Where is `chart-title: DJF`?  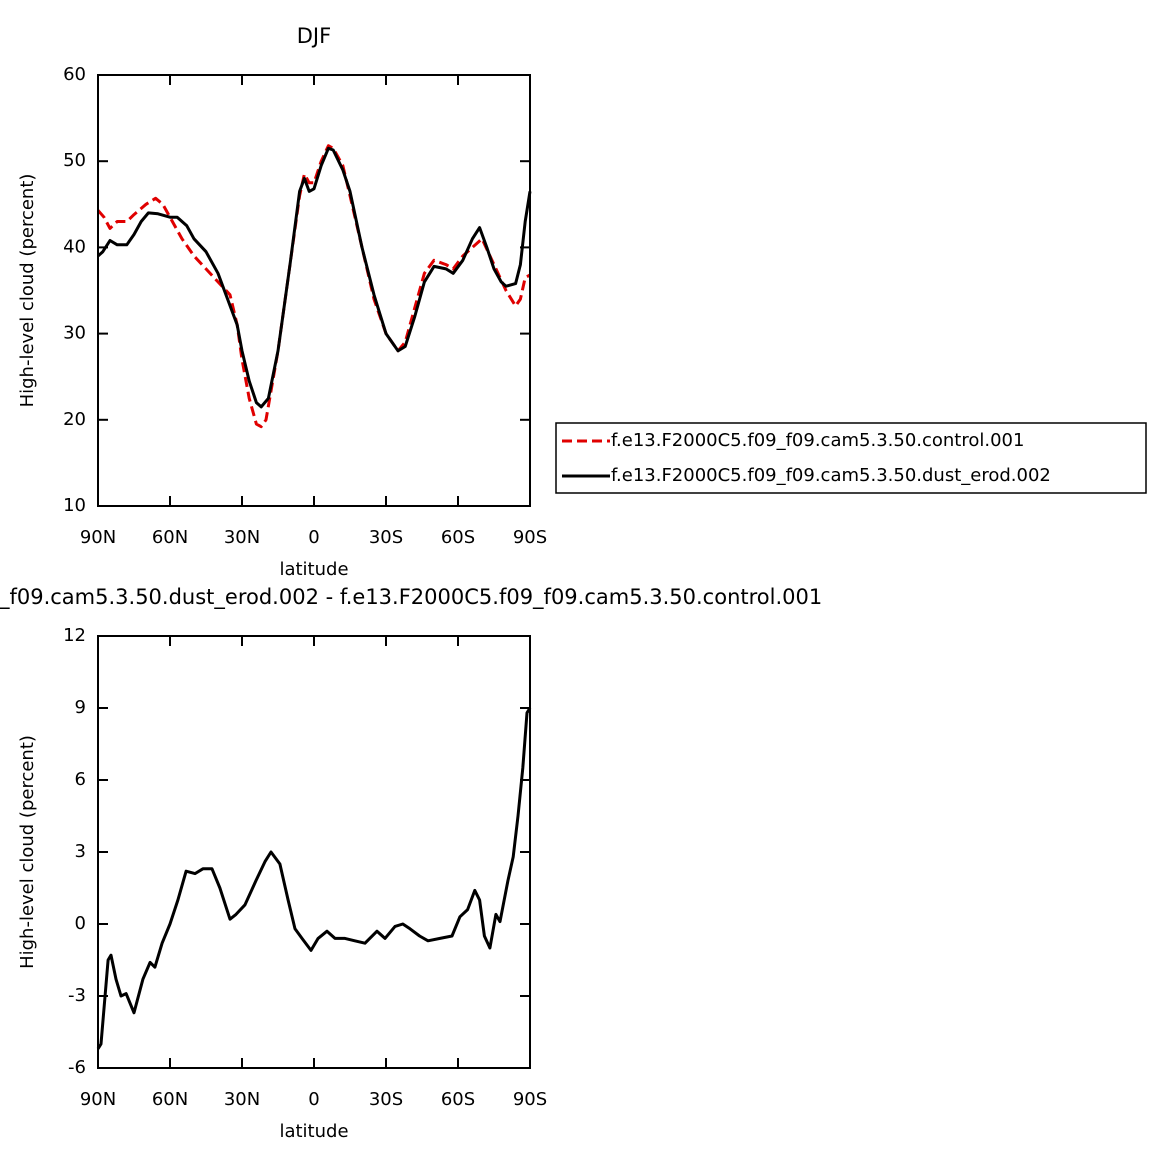
chart-title: DJF is located at coordinates (314, 36).